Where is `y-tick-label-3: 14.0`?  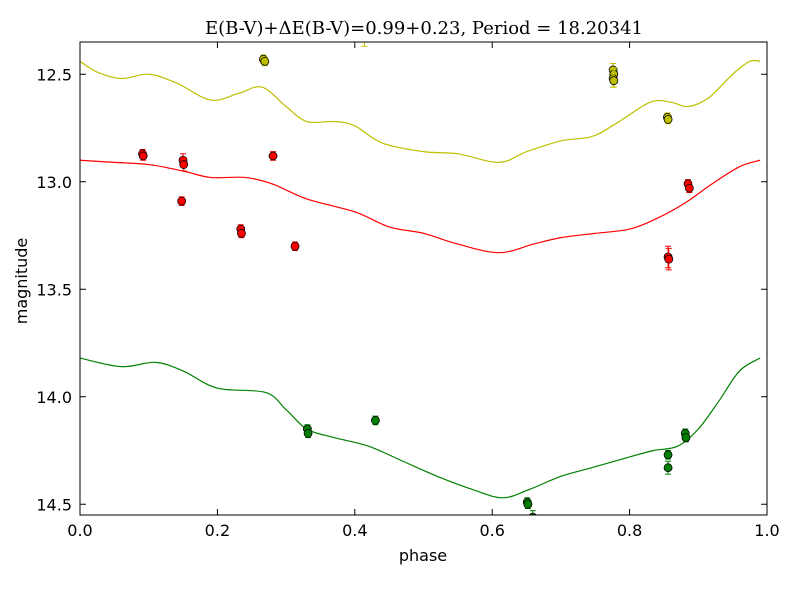 y-tick-label-3: 14.0 is located at coordinates (54, 397).